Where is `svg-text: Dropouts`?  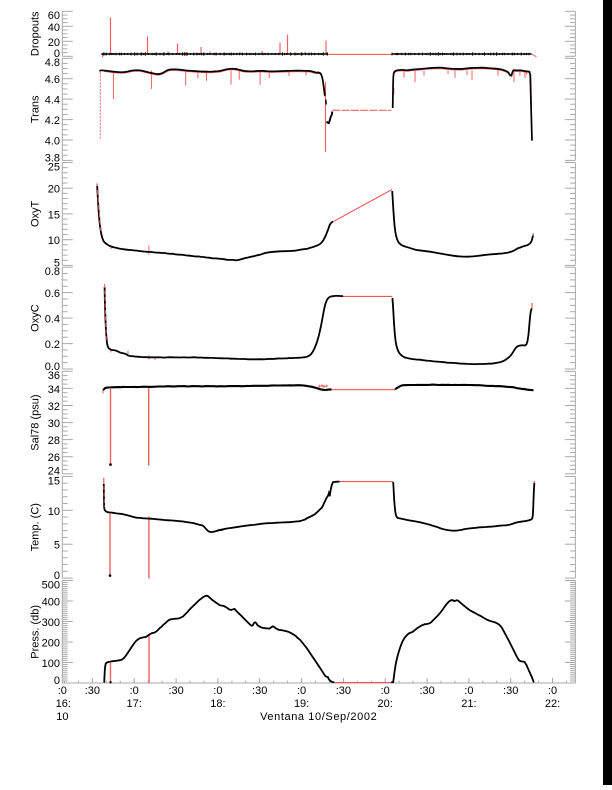
svg-text: Dropouts is located at coordinates (36, 33).